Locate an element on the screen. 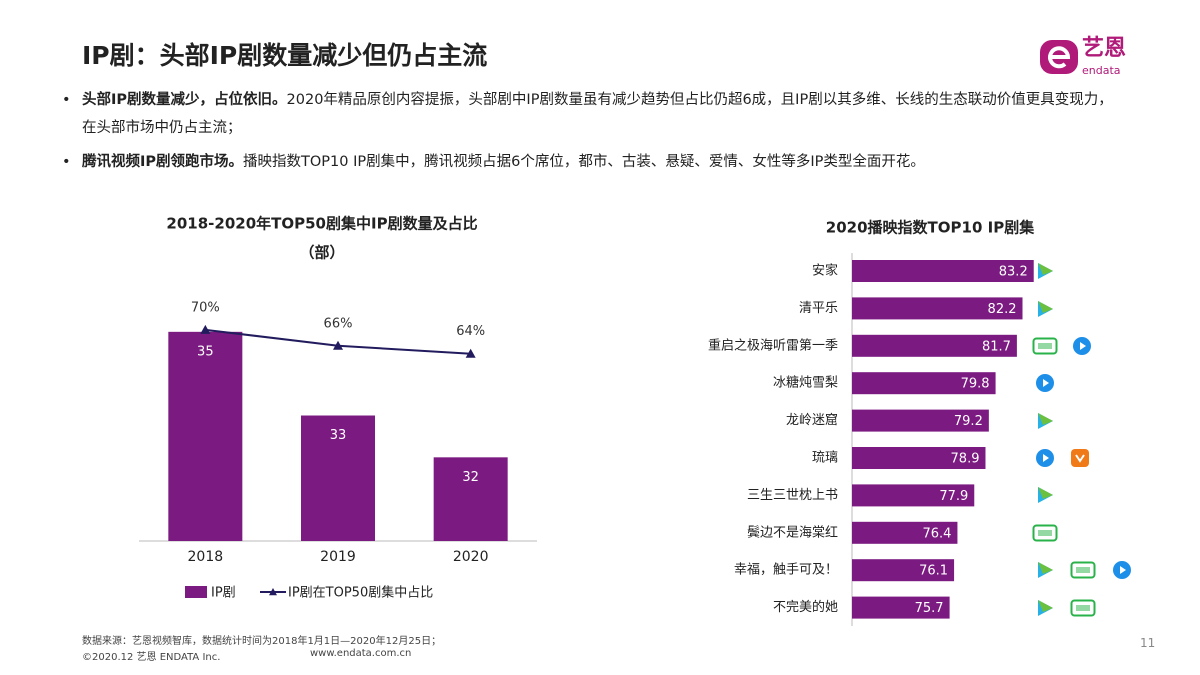  legend-label: IP剧在TOP50剧集中占比 is located at coordinates (360, 593).